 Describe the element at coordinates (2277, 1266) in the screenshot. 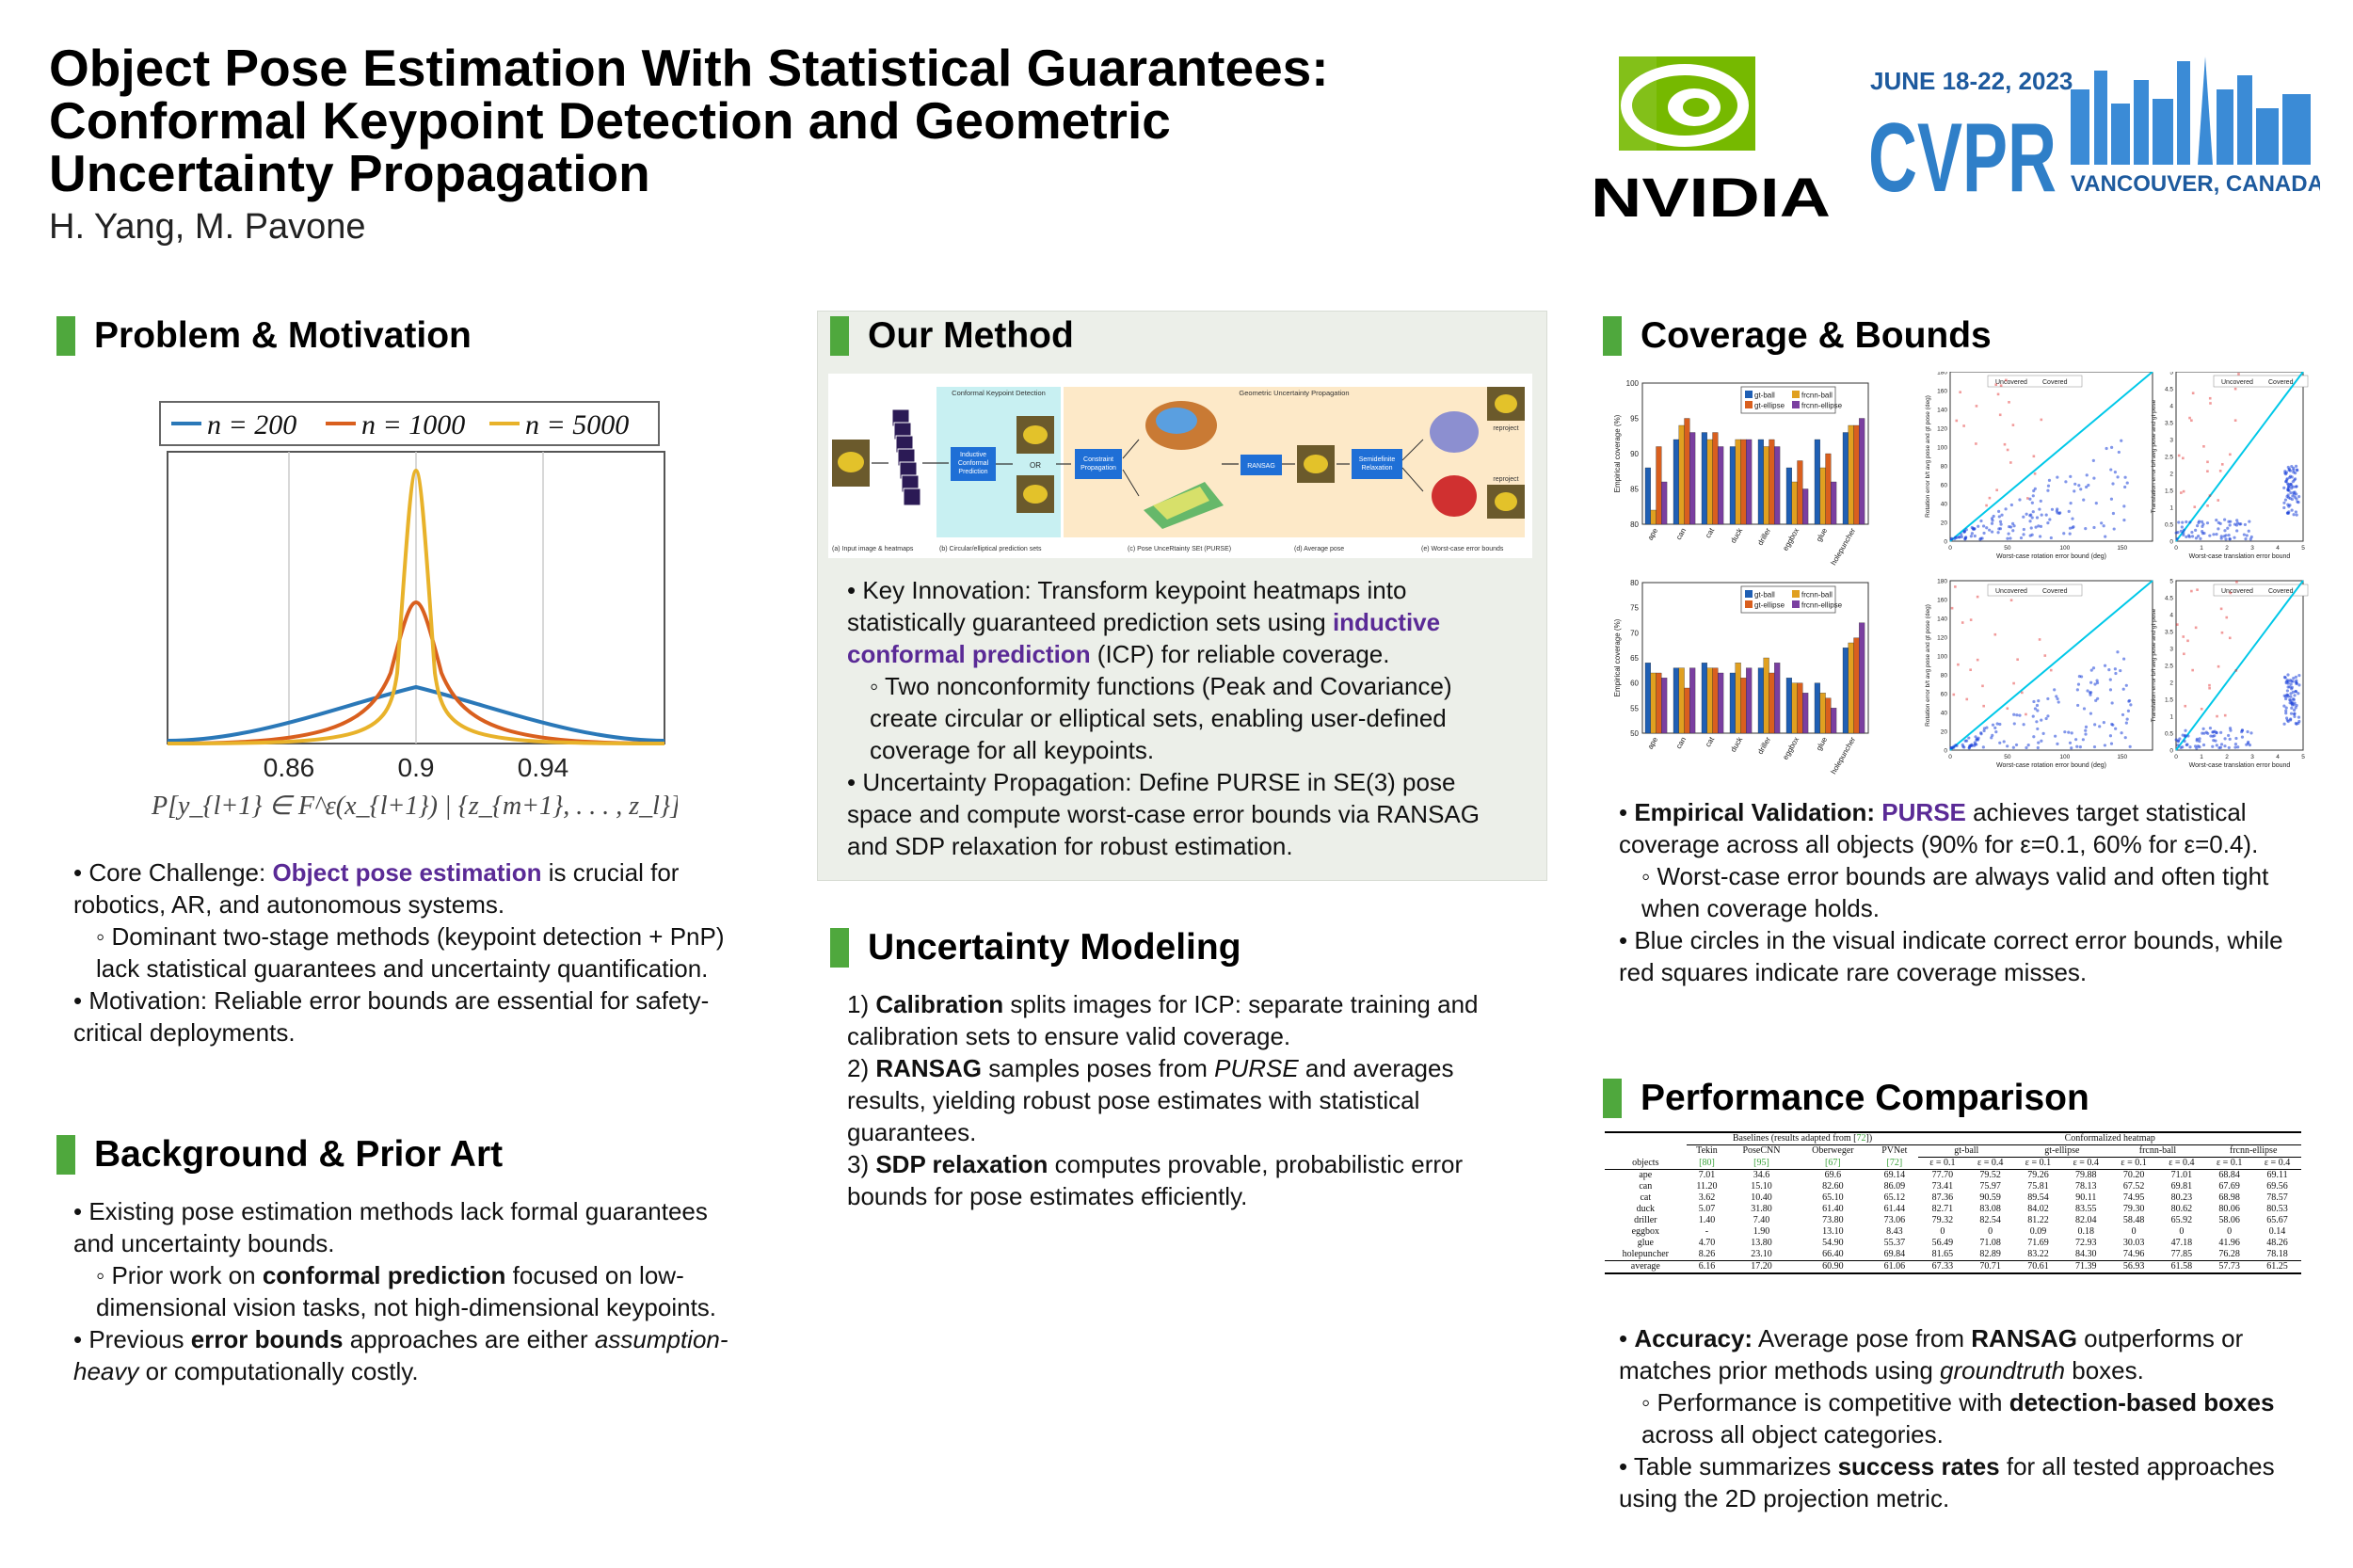

I see `table-cell: 61.25` at that location.